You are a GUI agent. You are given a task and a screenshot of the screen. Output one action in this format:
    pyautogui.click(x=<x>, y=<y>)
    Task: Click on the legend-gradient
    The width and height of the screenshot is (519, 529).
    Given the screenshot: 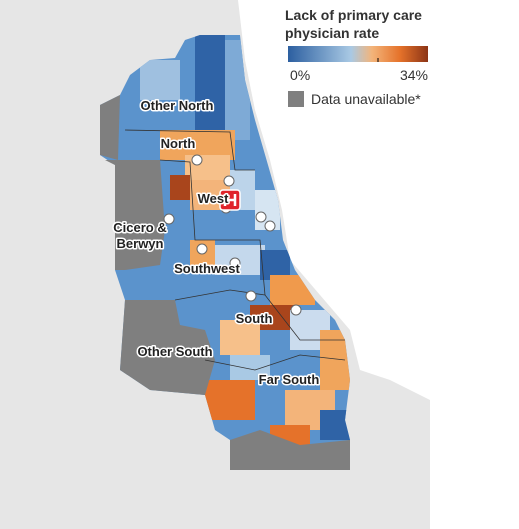 What is the action you would take?
    pyautogui.click(x=358, y=54)
    